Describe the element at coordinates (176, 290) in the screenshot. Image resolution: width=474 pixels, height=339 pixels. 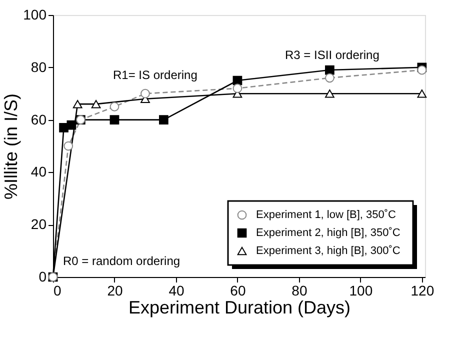
I see `x-tick-label: 40` at that location.